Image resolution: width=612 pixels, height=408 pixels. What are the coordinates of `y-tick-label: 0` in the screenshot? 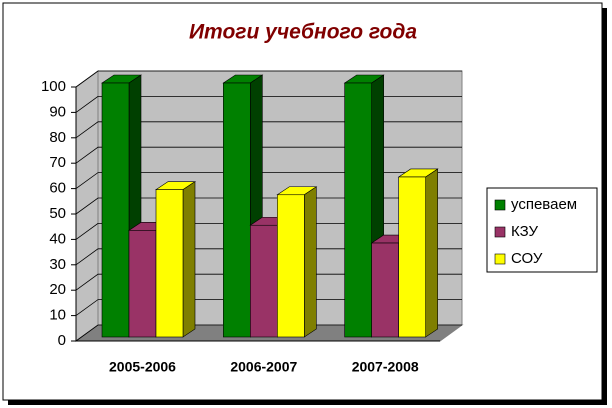 It's located at (62, 340).